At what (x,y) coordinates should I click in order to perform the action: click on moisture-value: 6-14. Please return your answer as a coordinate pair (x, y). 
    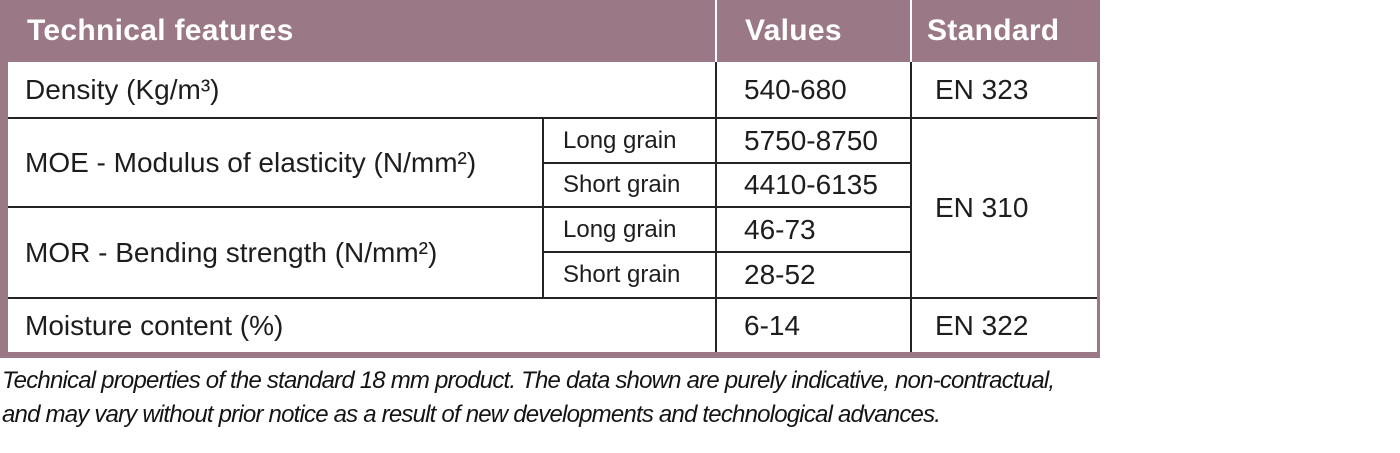
    Looking at the image, I should click on (813, 324).